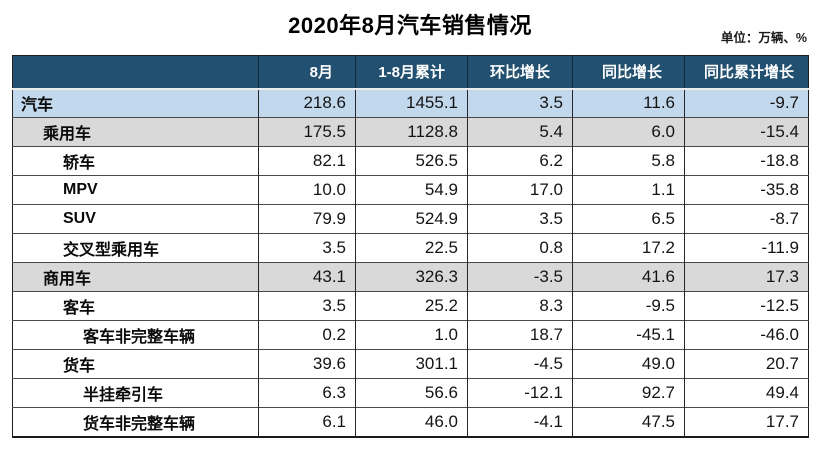  I want to click on row-sedan: 轿车 82.1 526.5 6.2 5.8 -18.8, so click(410, 161).